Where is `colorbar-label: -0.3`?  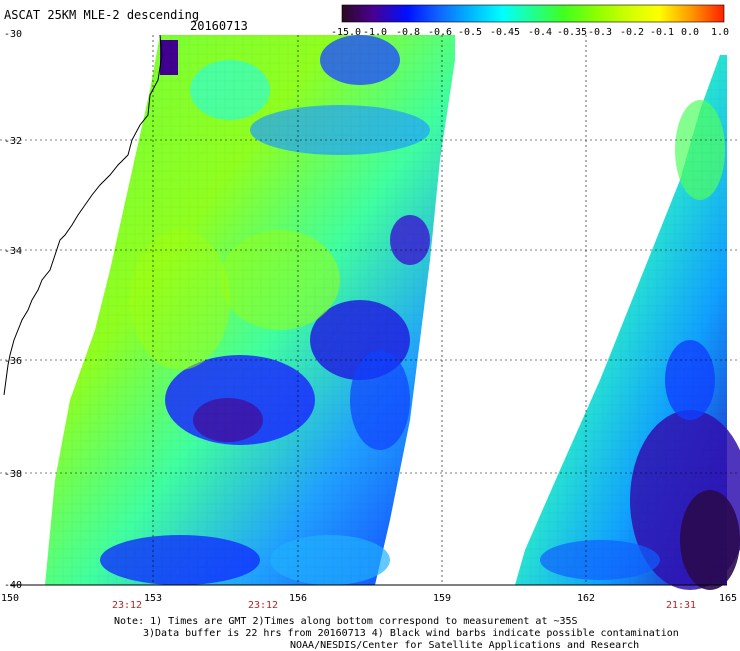
colorbar-label: -0.3 is located at coordinates (600, 32).